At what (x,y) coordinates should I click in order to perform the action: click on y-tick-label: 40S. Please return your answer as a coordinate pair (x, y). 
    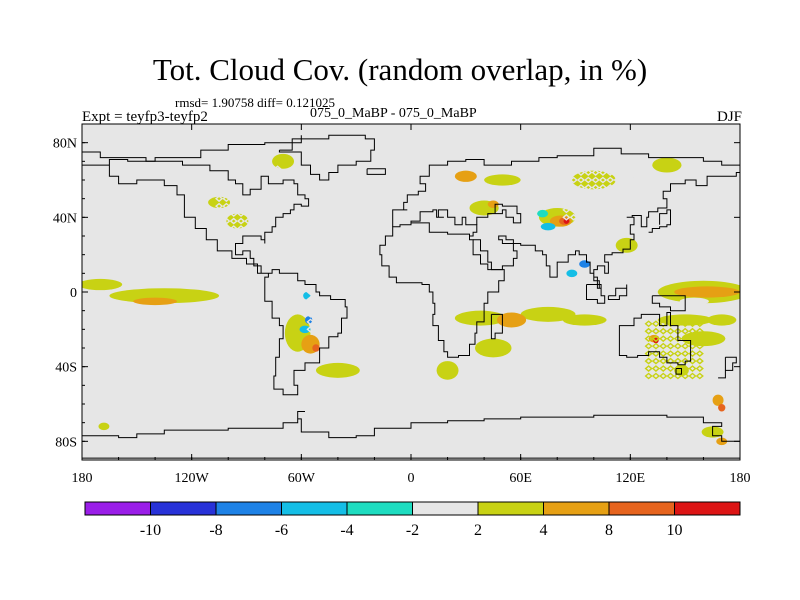
    Looking at the image, I should click on (66, 368).